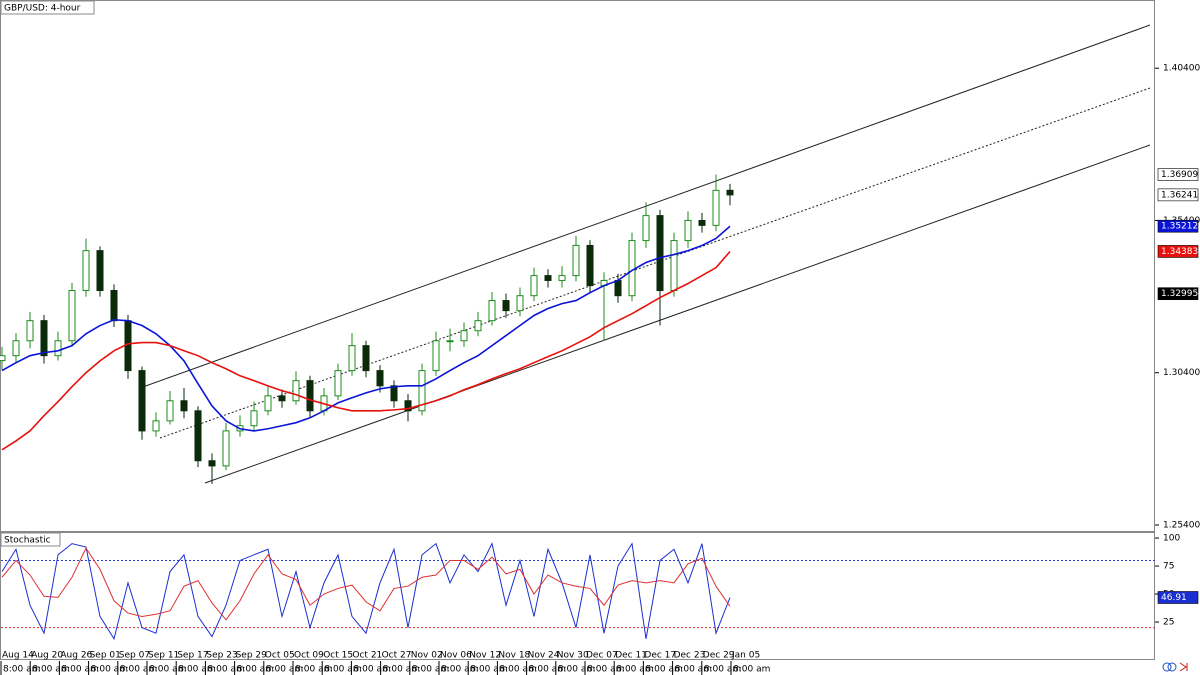  I want to click on x-date-label: Aug 26, so click(76, 656).